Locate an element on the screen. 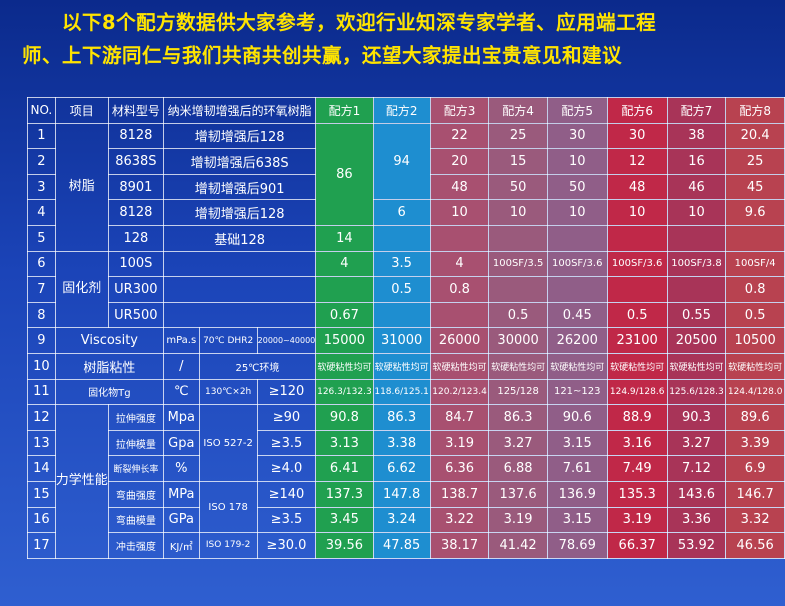 The image size is (785, 606). cell: 3.15 is located at coordinates (577, 520).